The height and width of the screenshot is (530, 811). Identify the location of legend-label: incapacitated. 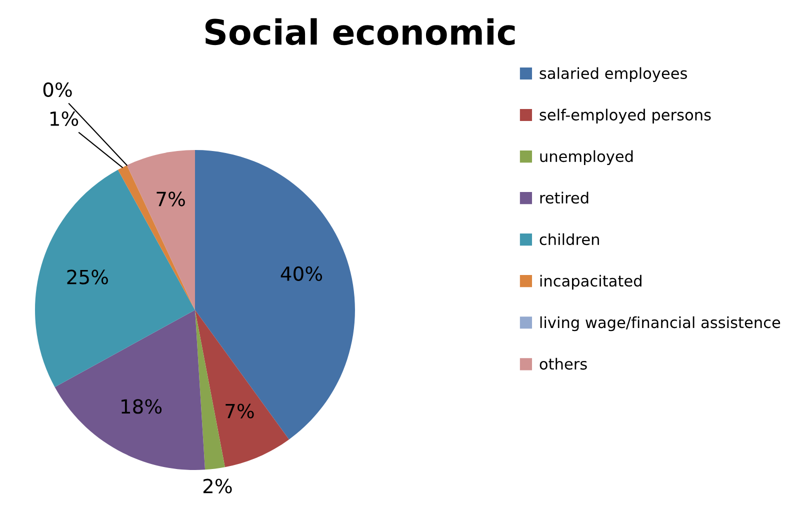
(591, 282).